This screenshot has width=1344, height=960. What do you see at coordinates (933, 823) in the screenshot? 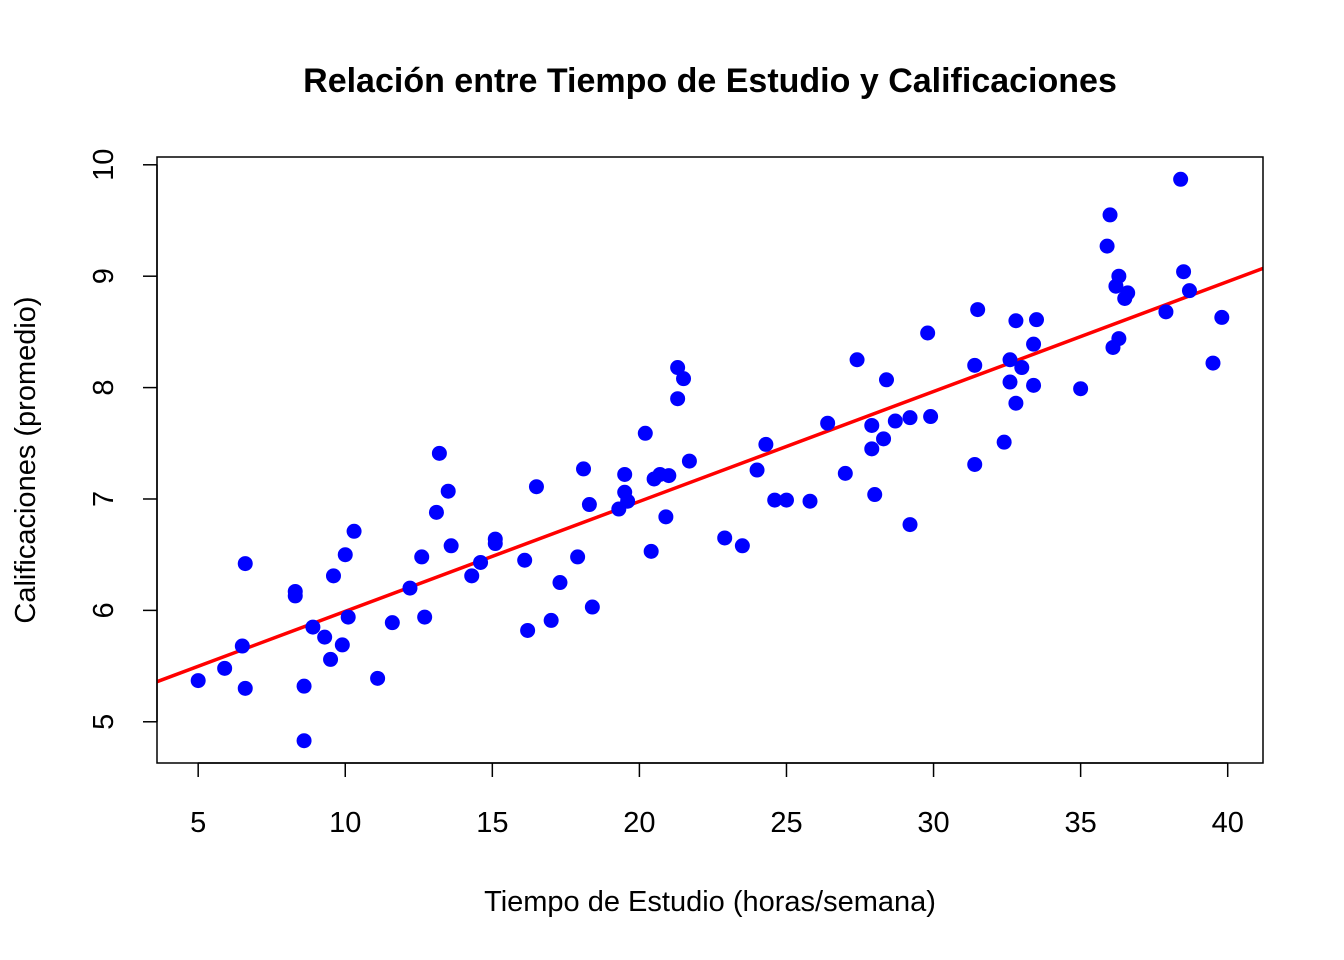
I see `x-tick-label: 30` at bounding box center [933, 823].